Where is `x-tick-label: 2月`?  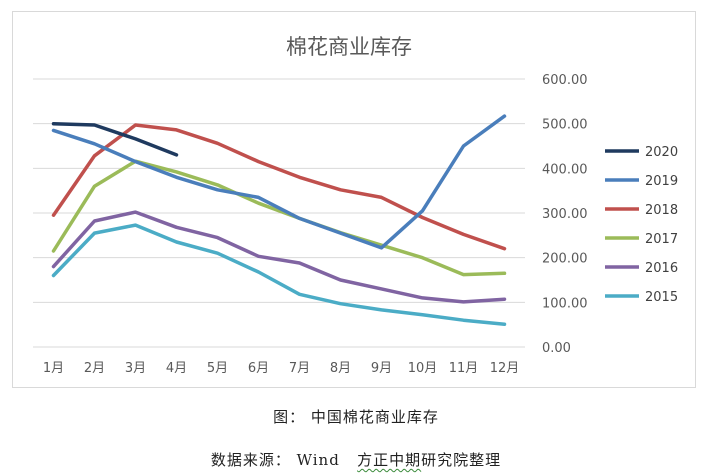 x-tick-label: 2月 is located at coordinates (94, 368).